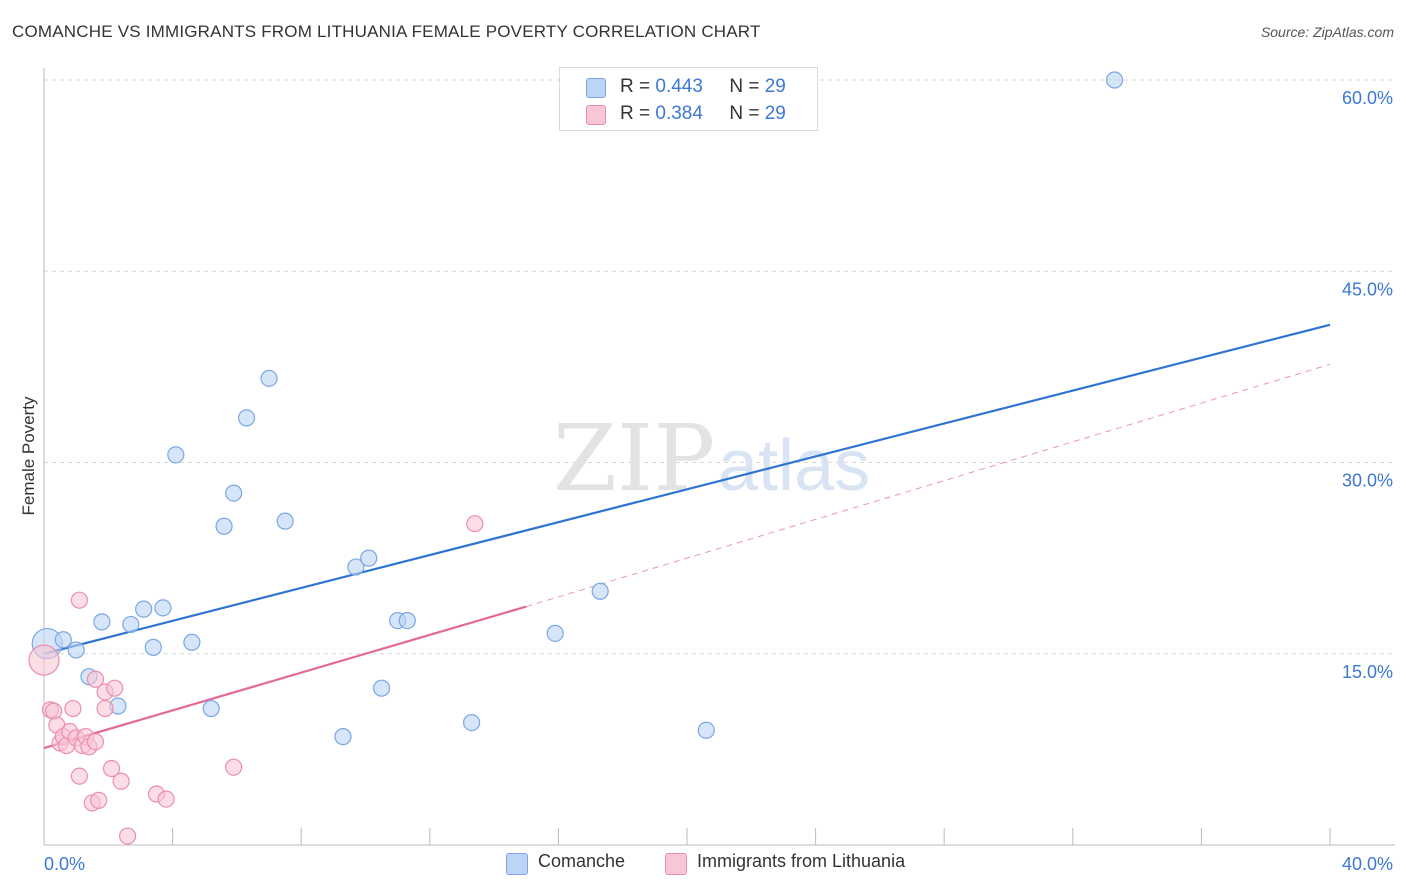  Describe the element at coordinates (285, 677) in the screenshot. I see `trend-line` at that location.